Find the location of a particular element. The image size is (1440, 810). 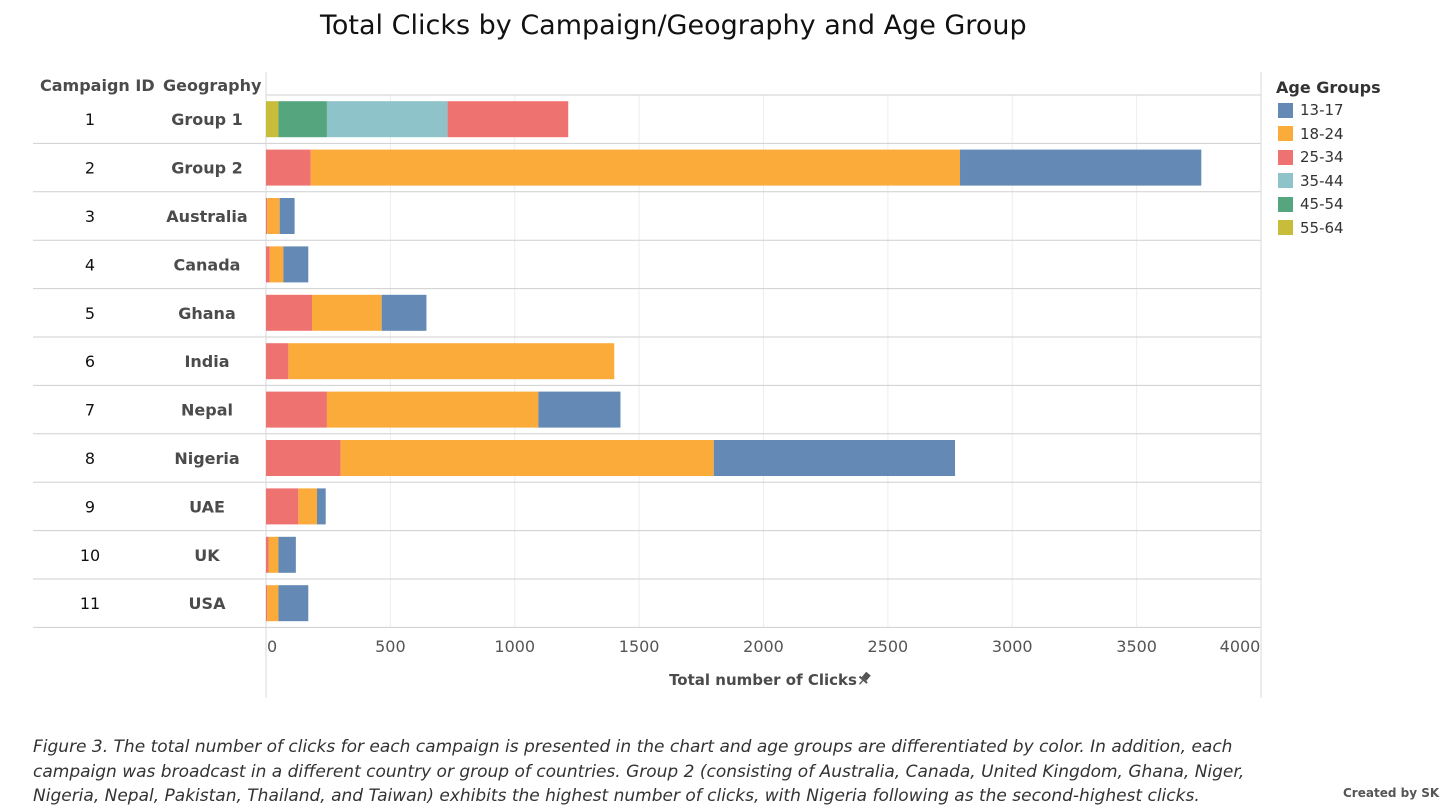

x-tick-label: 0 is located at coordinates (272, 646).